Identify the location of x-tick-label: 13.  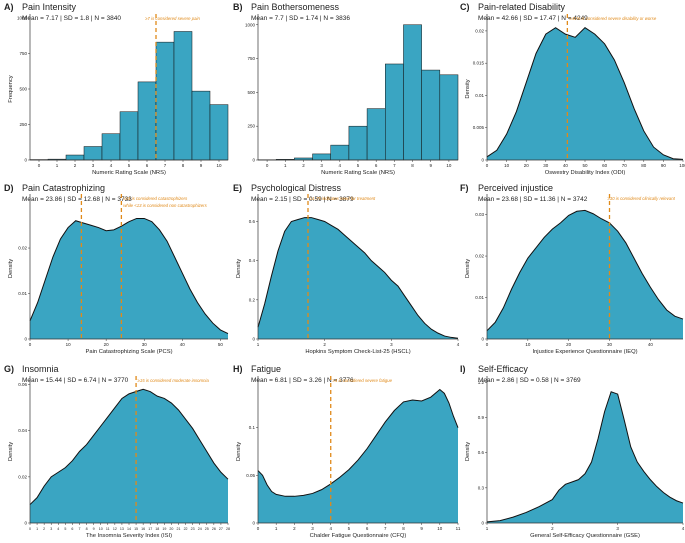
(122, 529).